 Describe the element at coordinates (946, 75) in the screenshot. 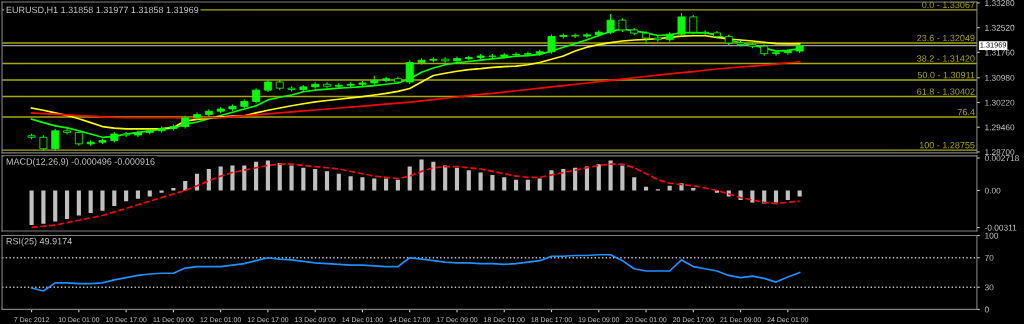

I see `annotation: 50.0 - 1.30911` at that location.